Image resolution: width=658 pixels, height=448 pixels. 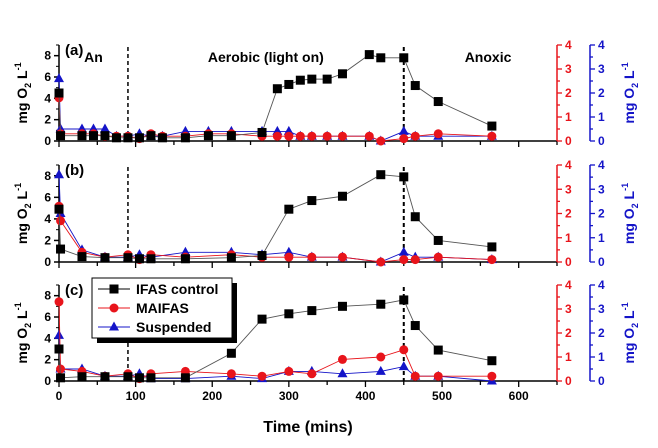 I want to click on legend-label: Suspended, so click(x=173, y=327).